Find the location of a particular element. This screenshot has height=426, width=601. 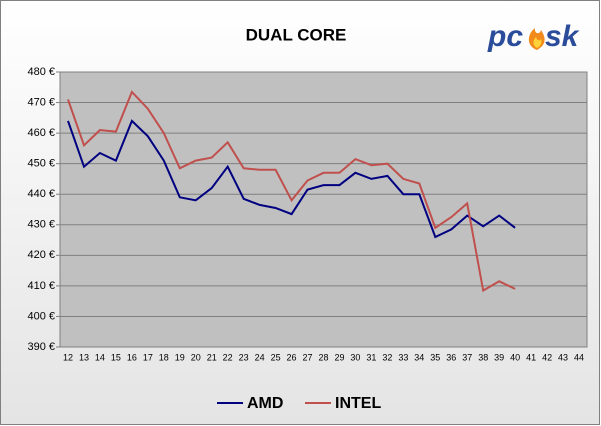

y-tick-label: 430 € is located at coordinates (41, 225).